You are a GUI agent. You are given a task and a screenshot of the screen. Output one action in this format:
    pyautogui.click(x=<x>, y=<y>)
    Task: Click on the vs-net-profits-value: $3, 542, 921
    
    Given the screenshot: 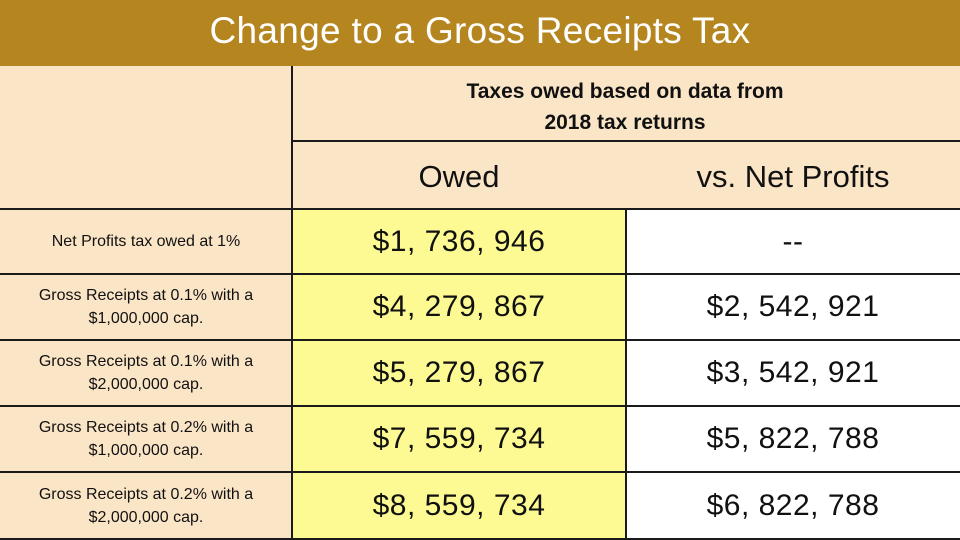 What is the action you would take?
    pyautogui.click(x=793, y=373)
    